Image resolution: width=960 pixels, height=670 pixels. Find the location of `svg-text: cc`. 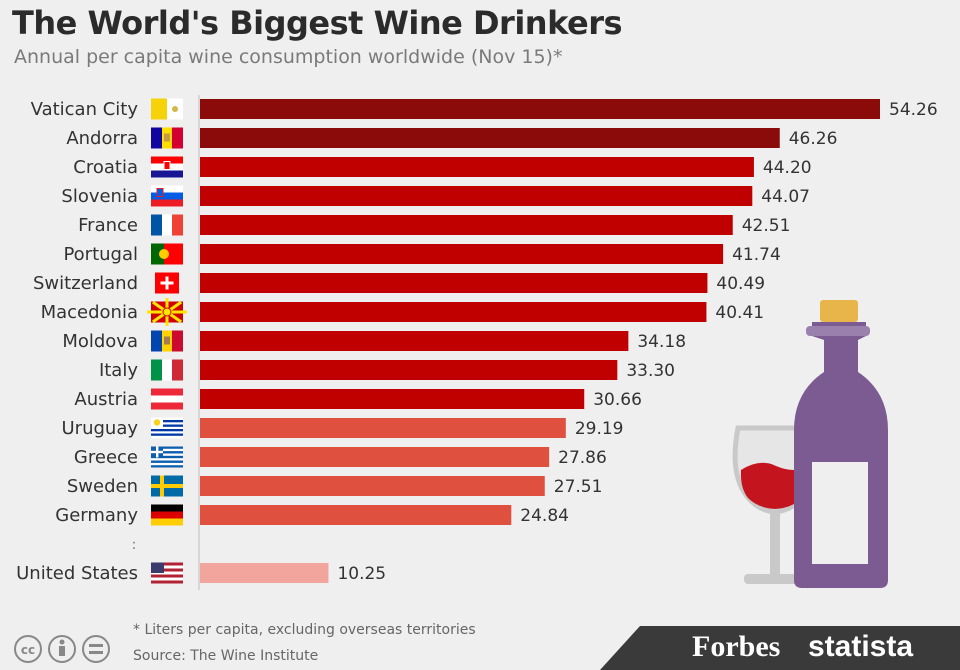

svg-text: cc is located at coordinates (28, 650).